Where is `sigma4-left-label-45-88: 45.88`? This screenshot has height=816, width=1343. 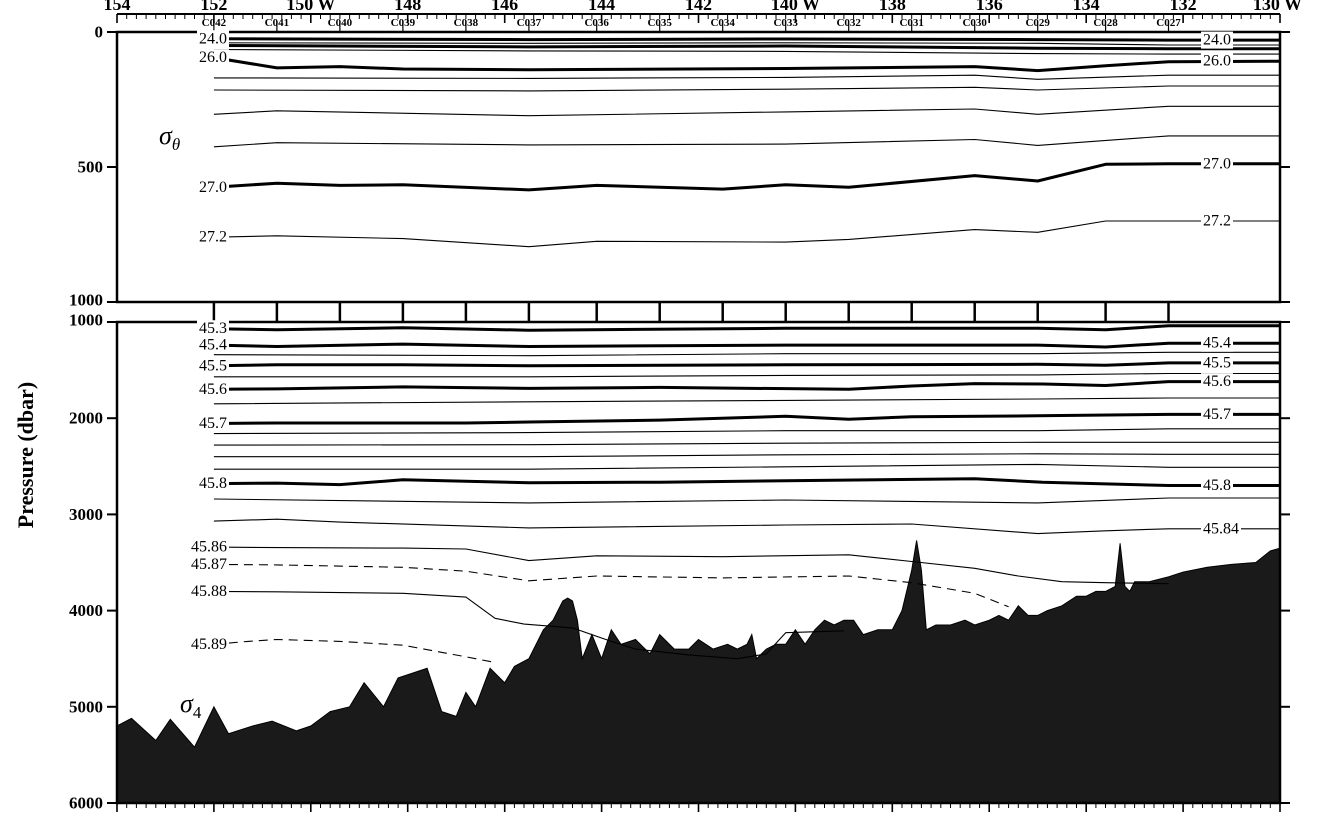 sigma4-left-label-45-88: 45.88 is located at coordinates (209, 591).